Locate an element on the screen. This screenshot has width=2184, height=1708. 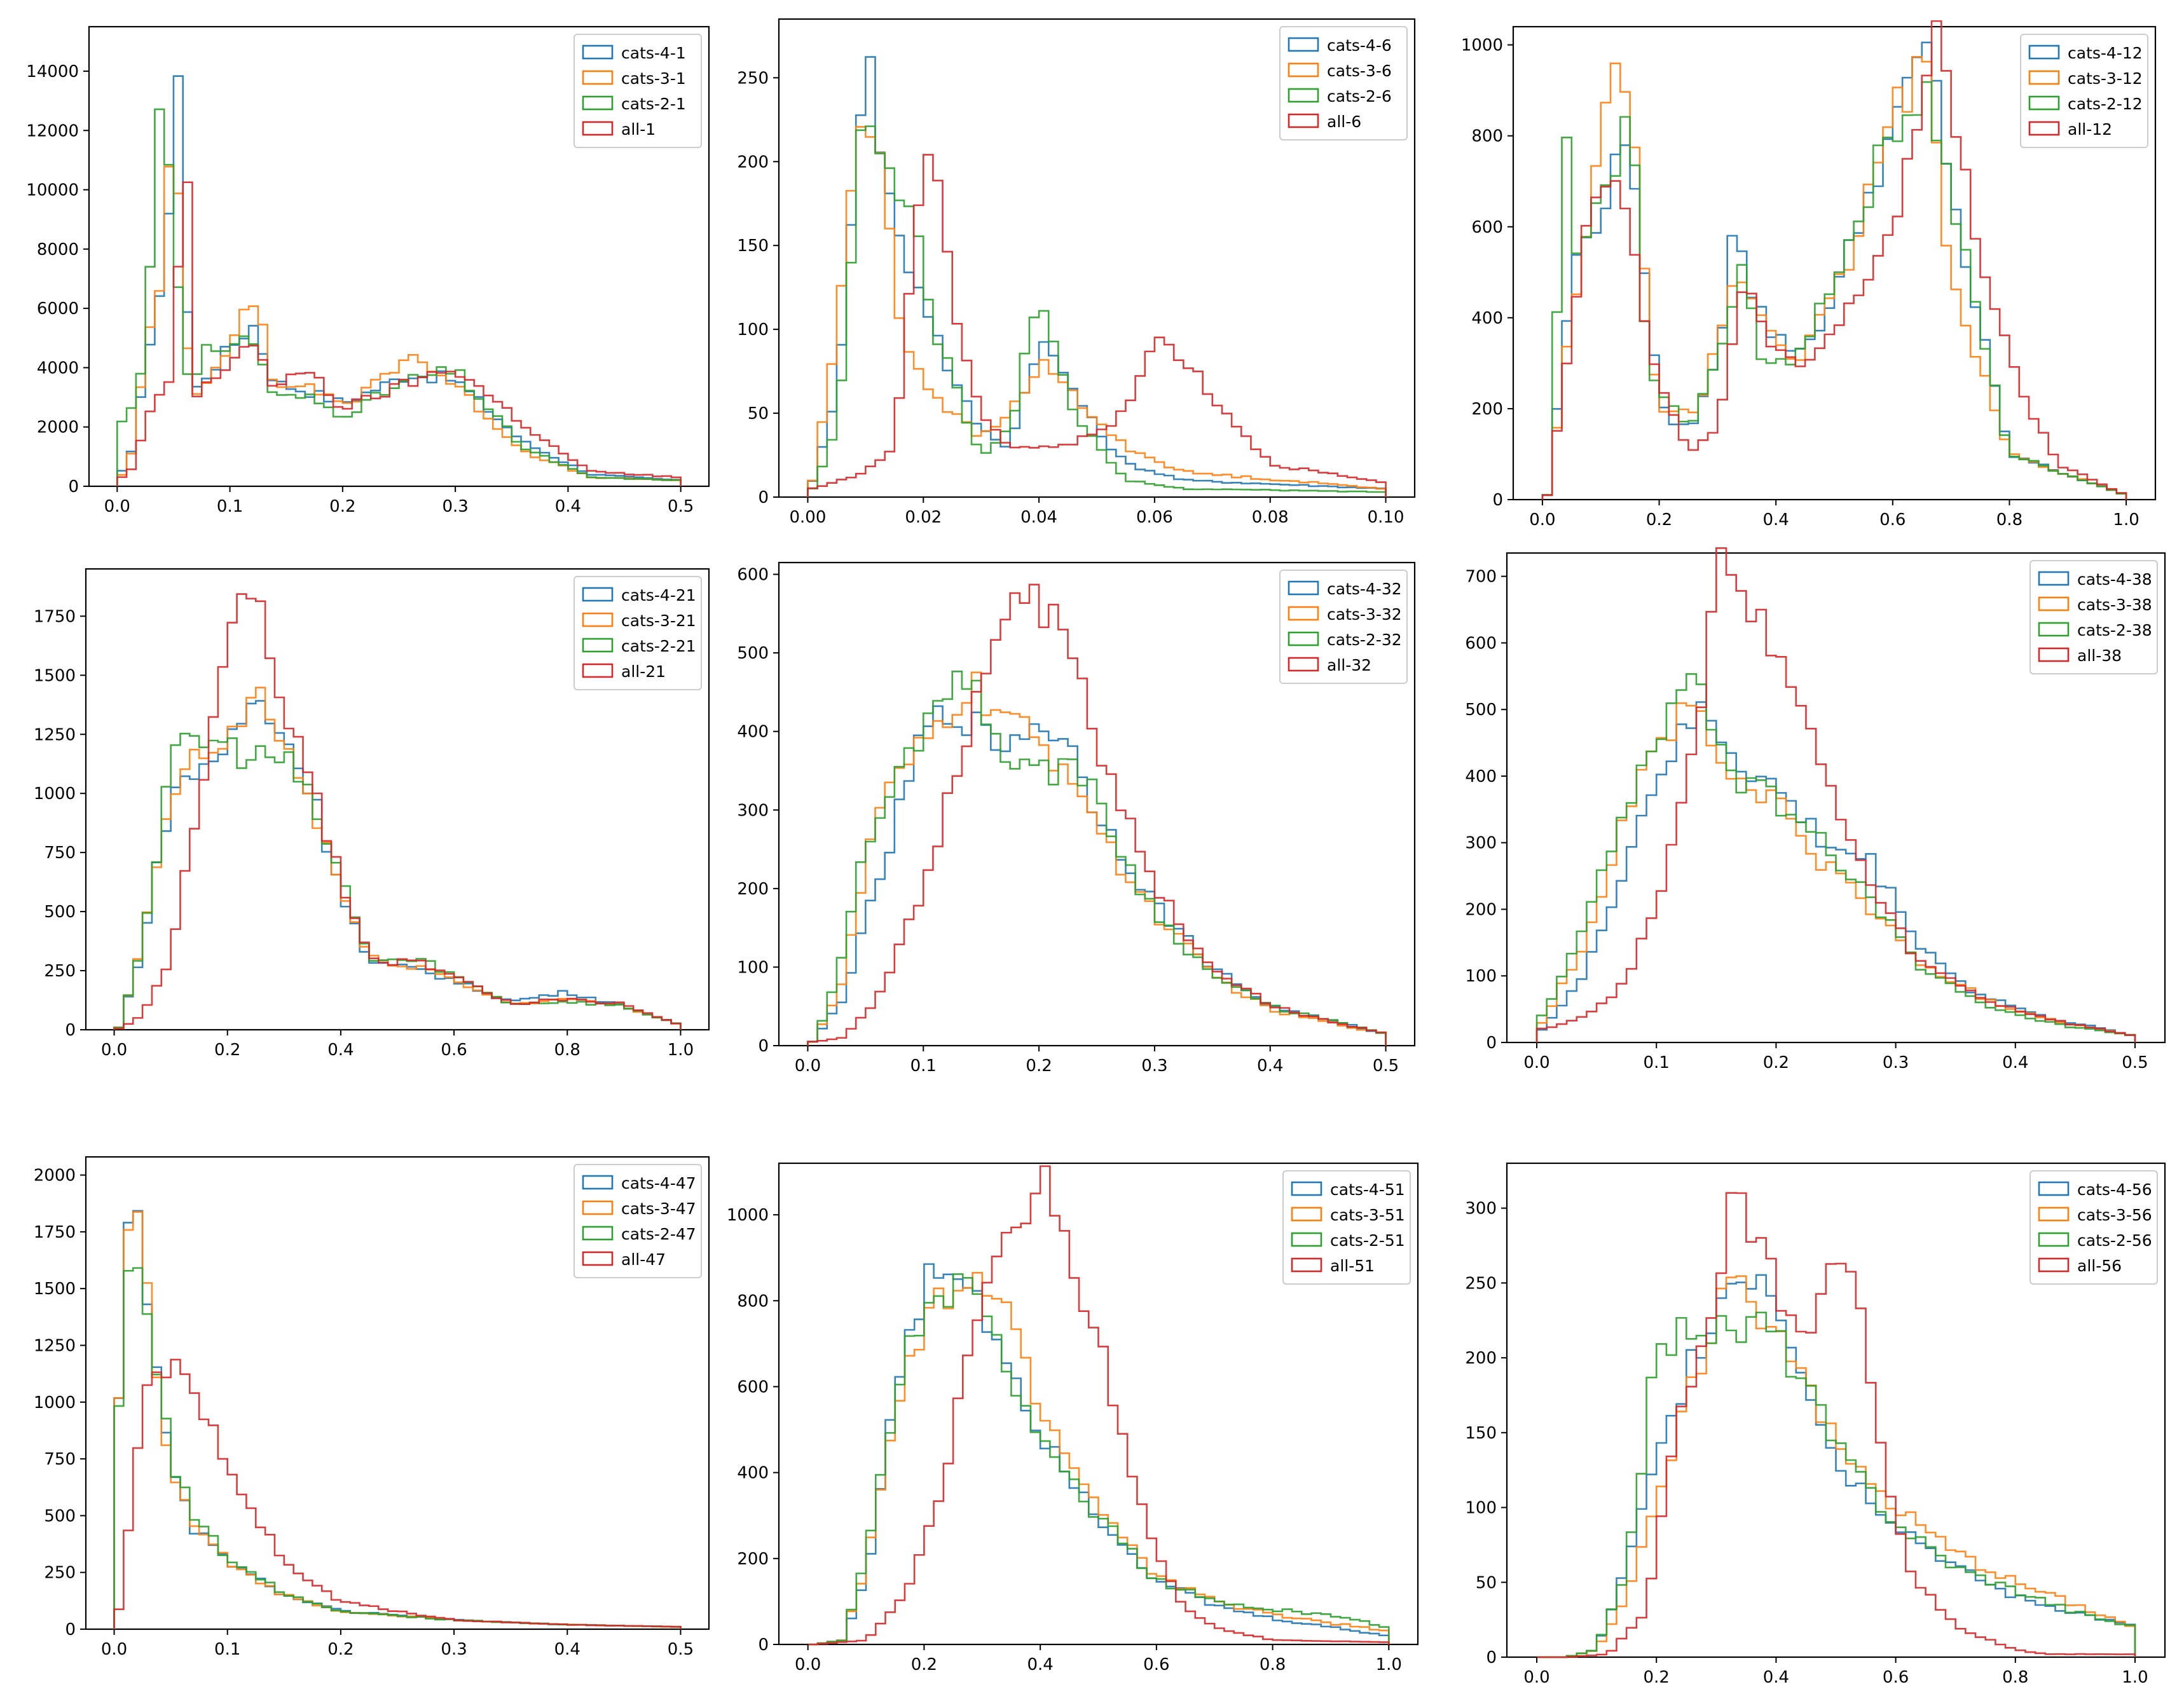
legend-entry-label: cats-2-32 is located at coordinates (1364, 640).